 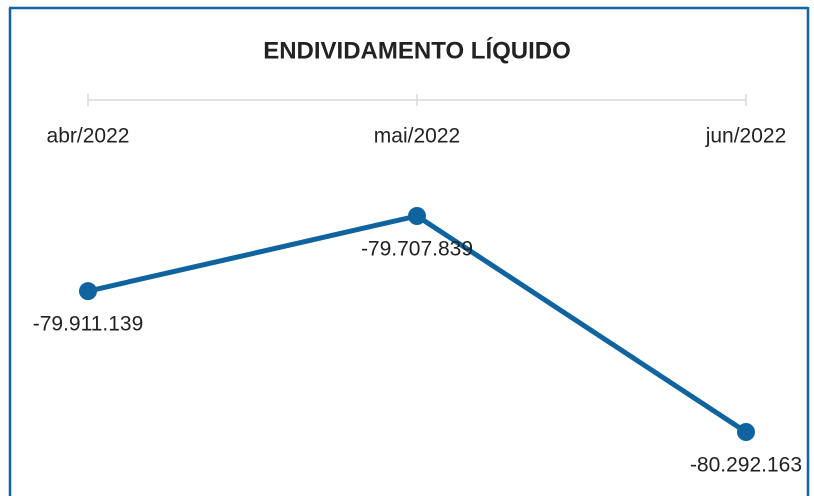 What do you see at coordinates (417, 136) in the screenshot?
I see `x-tick-label: mai/2022` at bounding box center [417, 136].